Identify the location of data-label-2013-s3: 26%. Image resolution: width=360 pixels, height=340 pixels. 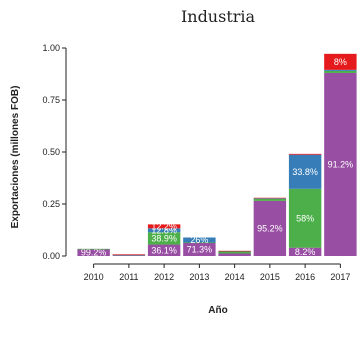
(199, 240).